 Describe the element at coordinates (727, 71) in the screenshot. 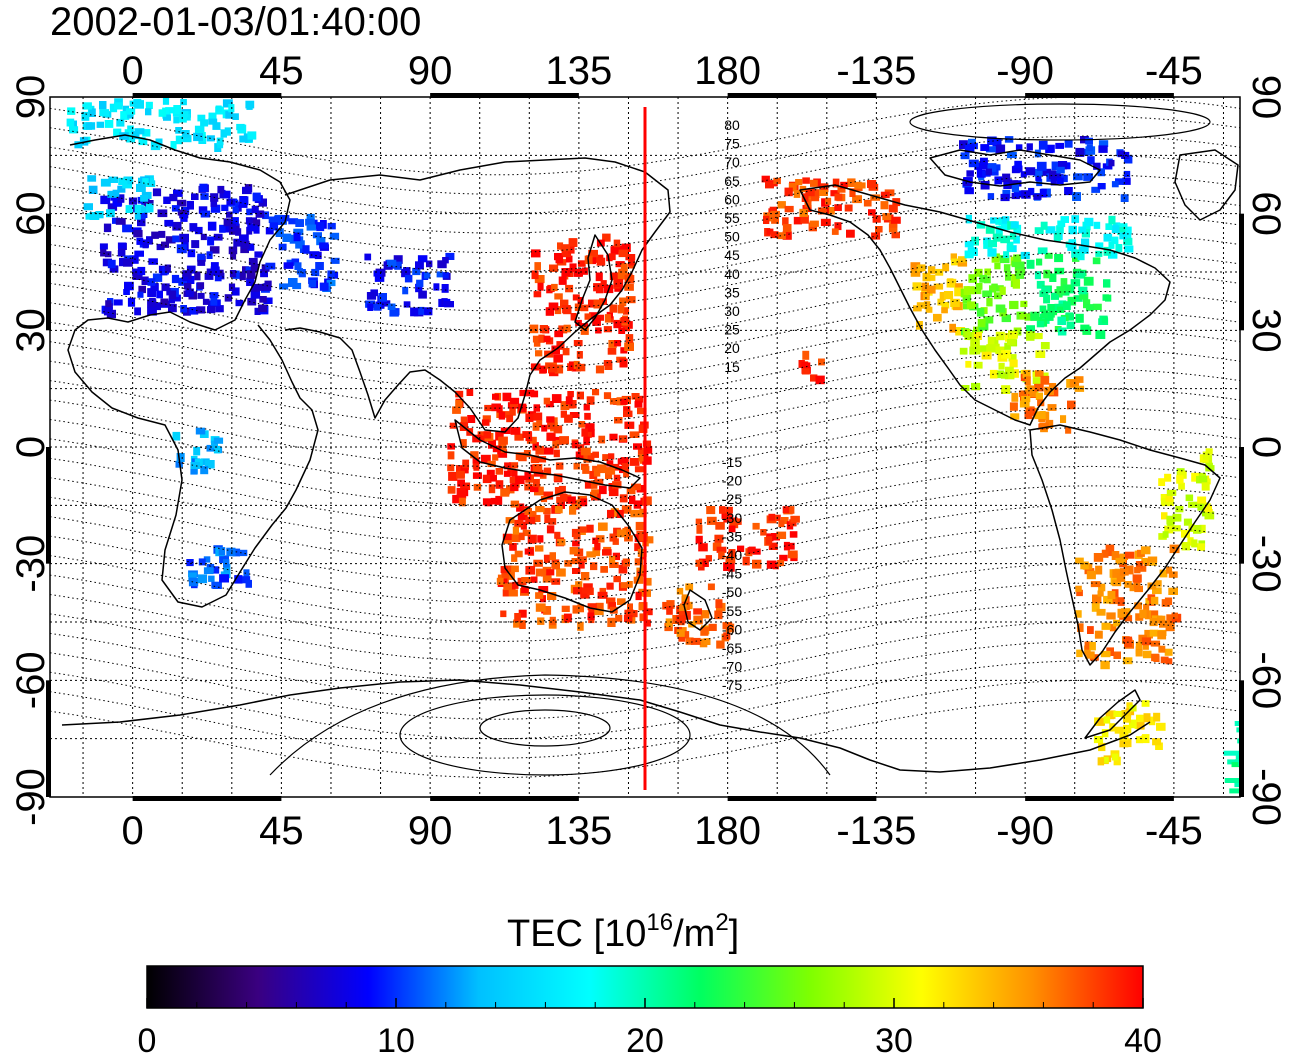

I see `x-tick-label-top: 180` at that location.